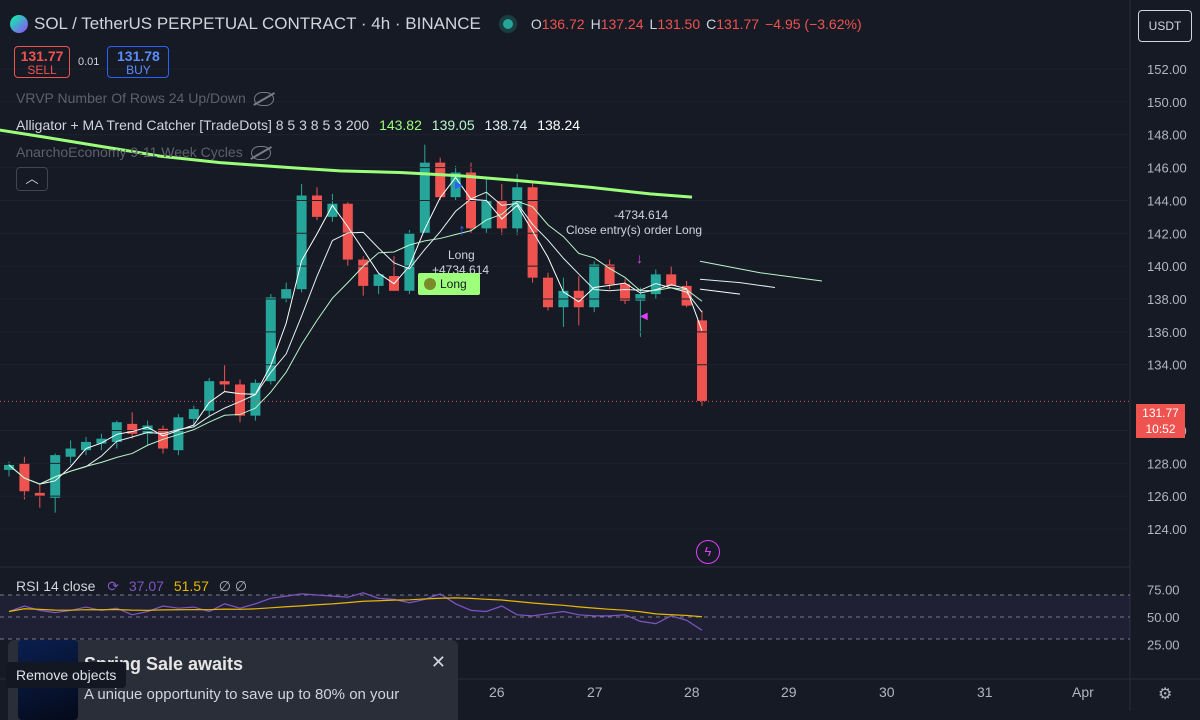  I want to click on price-tick: 126.00, so click(1167, 496).